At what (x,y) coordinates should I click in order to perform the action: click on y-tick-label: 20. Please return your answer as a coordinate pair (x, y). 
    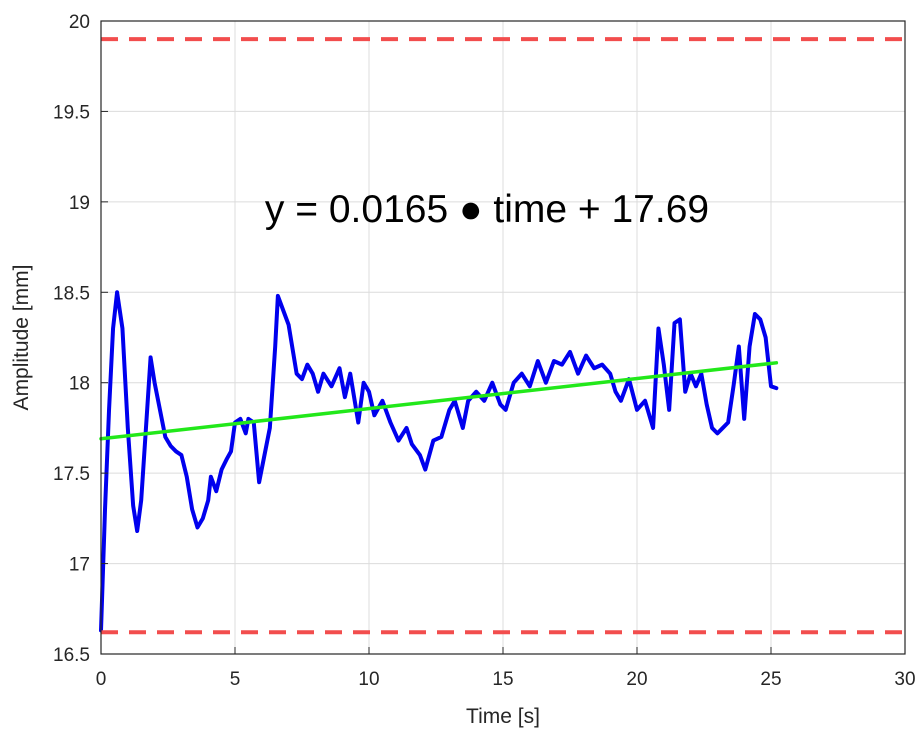
    Looking at the image, I should click on (79, 22).